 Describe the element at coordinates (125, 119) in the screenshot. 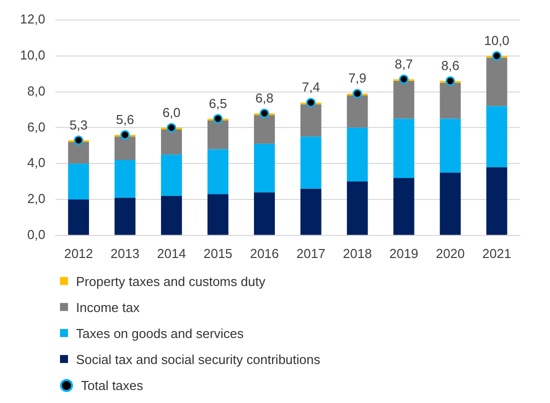

I see `data-label: 5,6` at that location.